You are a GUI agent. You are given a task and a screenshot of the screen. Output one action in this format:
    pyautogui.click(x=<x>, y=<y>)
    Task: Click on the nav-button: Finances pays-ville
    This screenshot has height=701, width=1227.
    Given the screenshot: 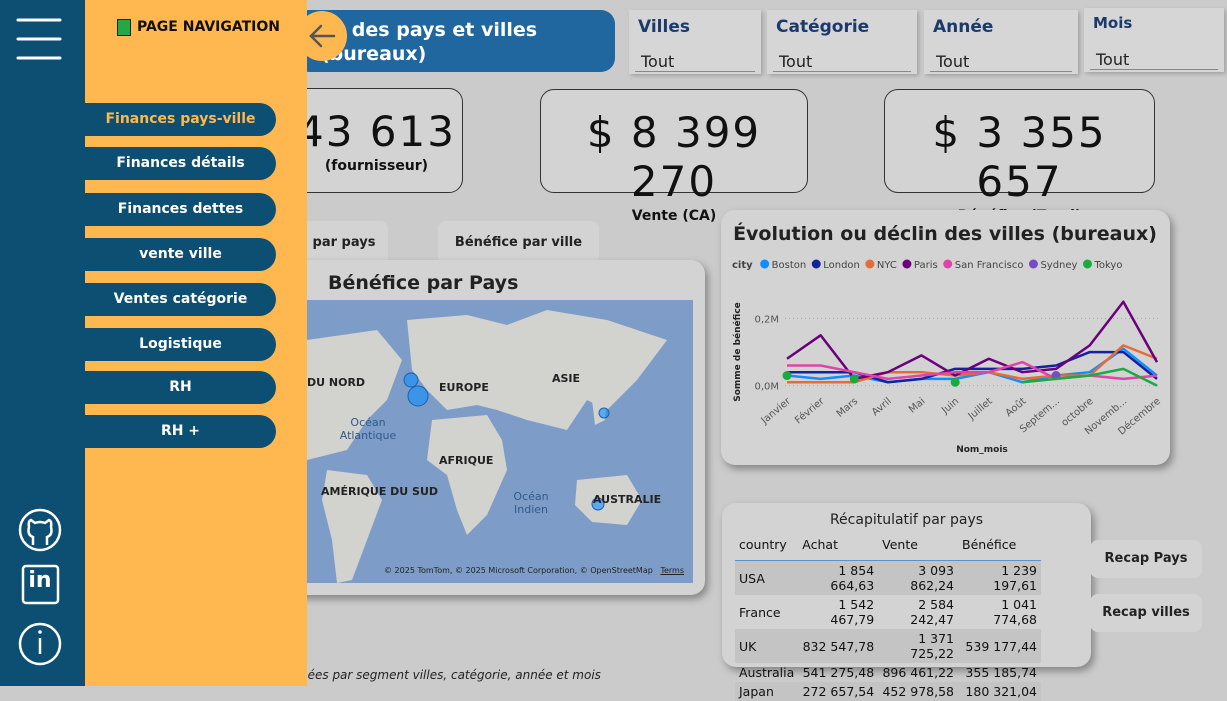 What is the action you would take?
    pyautogui.click(x=180, y=119)
    